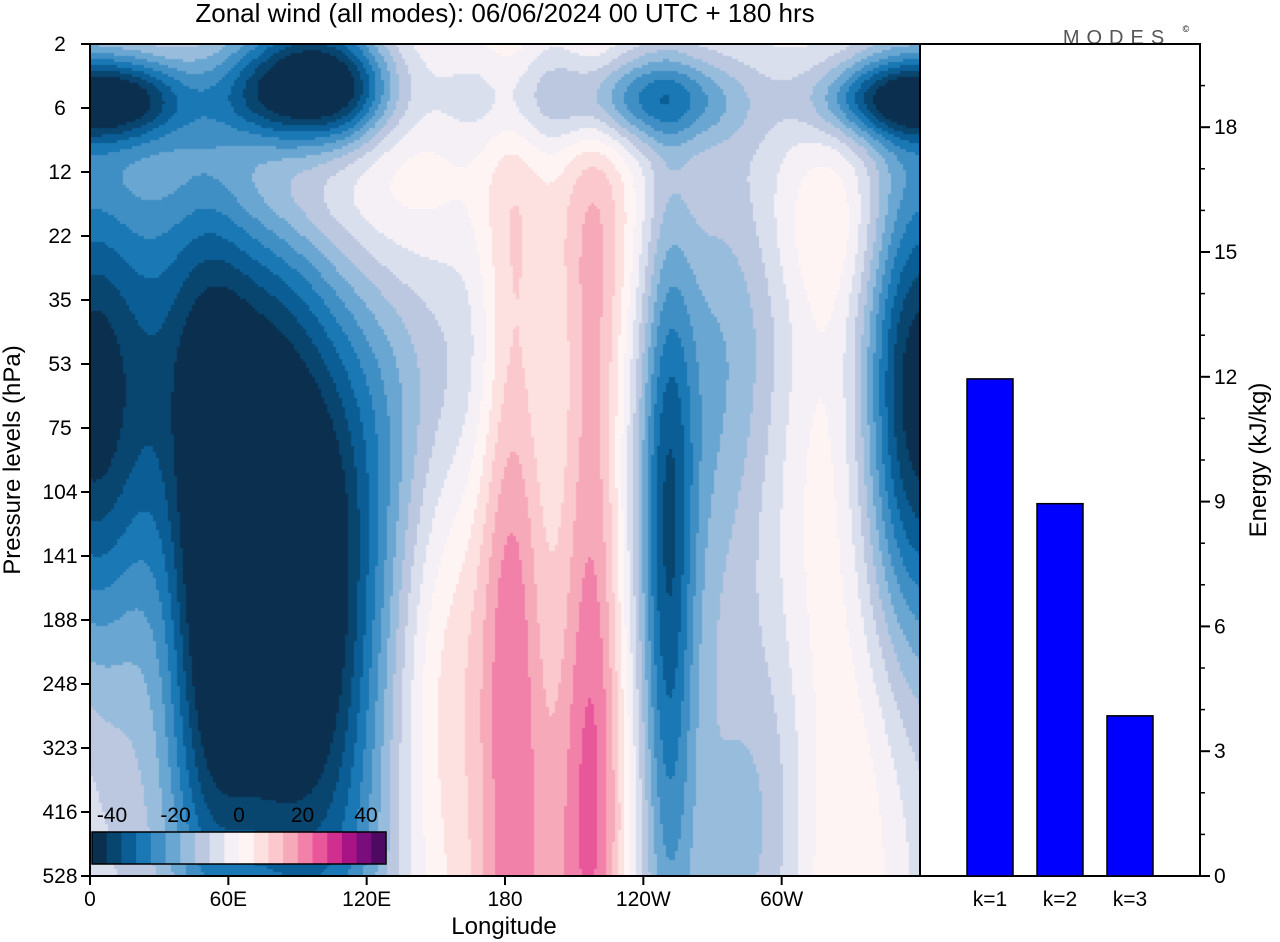 The height and width of the screenshot is (942, 1280). Describe the element at coordinates (59, 492) in the screenshot. I see `y-tick-label: 104` at that location.